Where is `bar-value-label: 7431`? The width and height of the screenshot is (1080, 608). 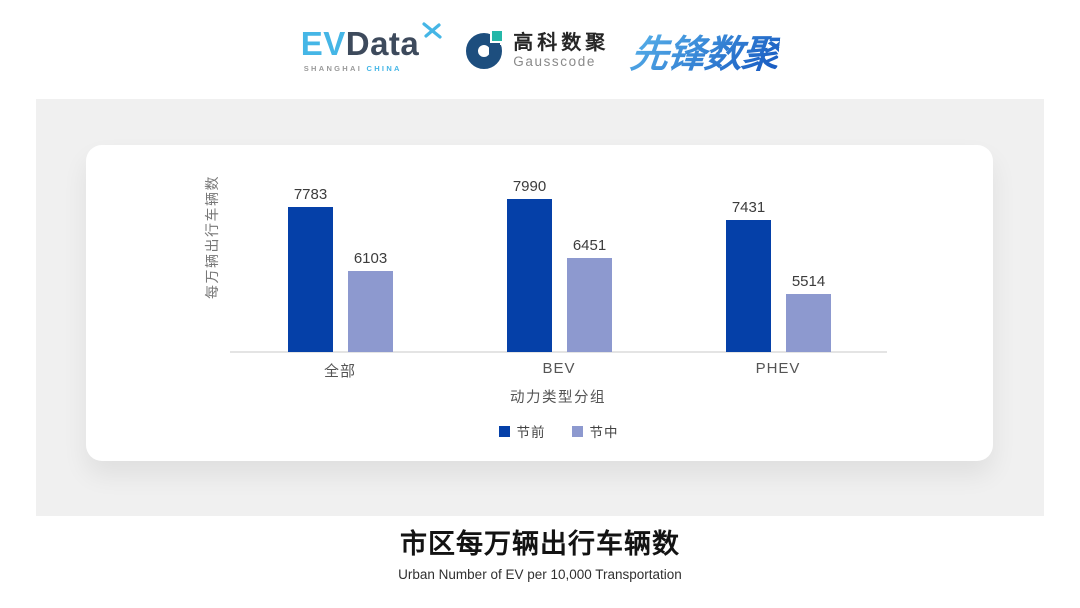 bar-value-label: 7431 is located at coordinates (748, 207).